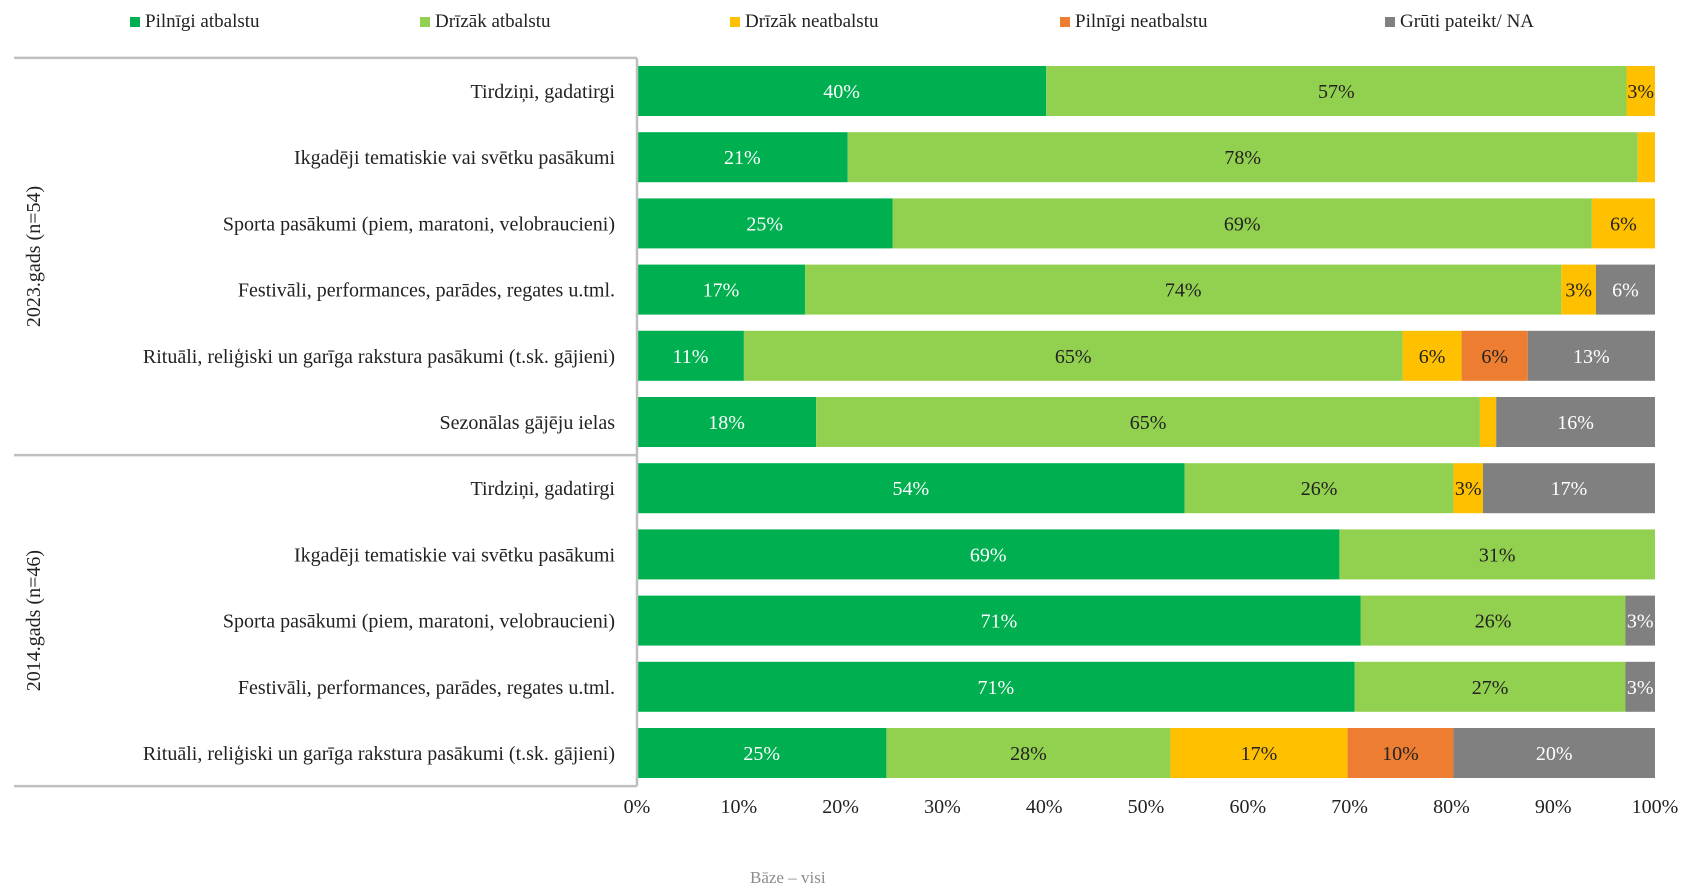 This screenshot has height=888, width=1684. I want to click on data-label: 40%, so click(841, 92).